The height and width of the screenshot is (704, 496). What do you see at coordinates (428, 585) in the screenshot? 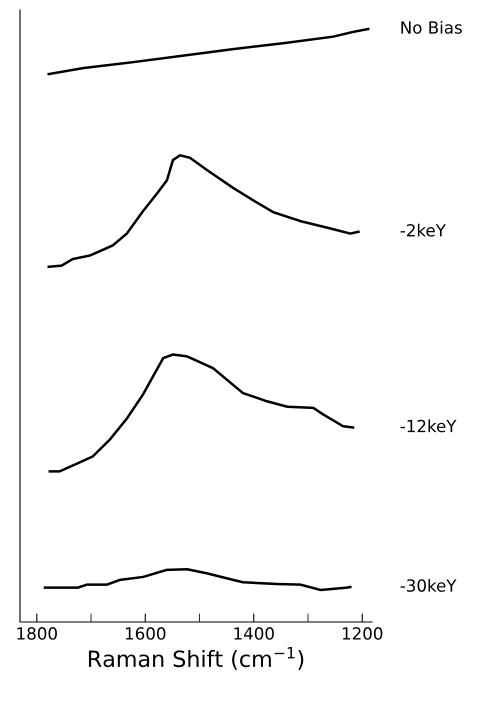
I see `text: -30keY` at bounding box center [428, 585].